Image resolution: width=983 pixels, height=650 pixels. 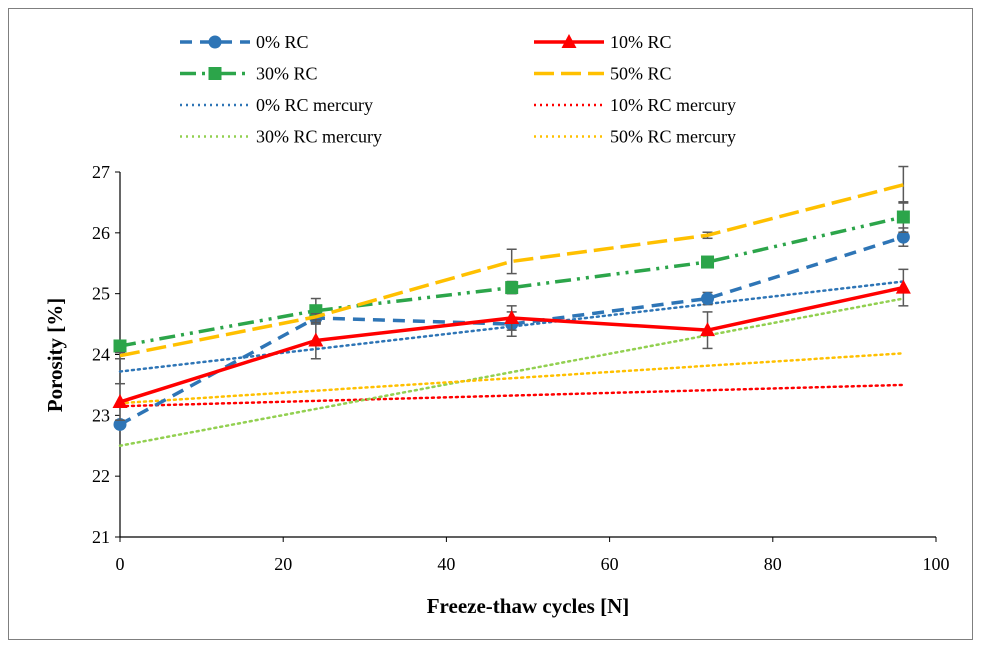 What do you see at coordinates (101, 294) in the screenshot?
I see `y-tick-label: 25` at bounding box center [101, 294].